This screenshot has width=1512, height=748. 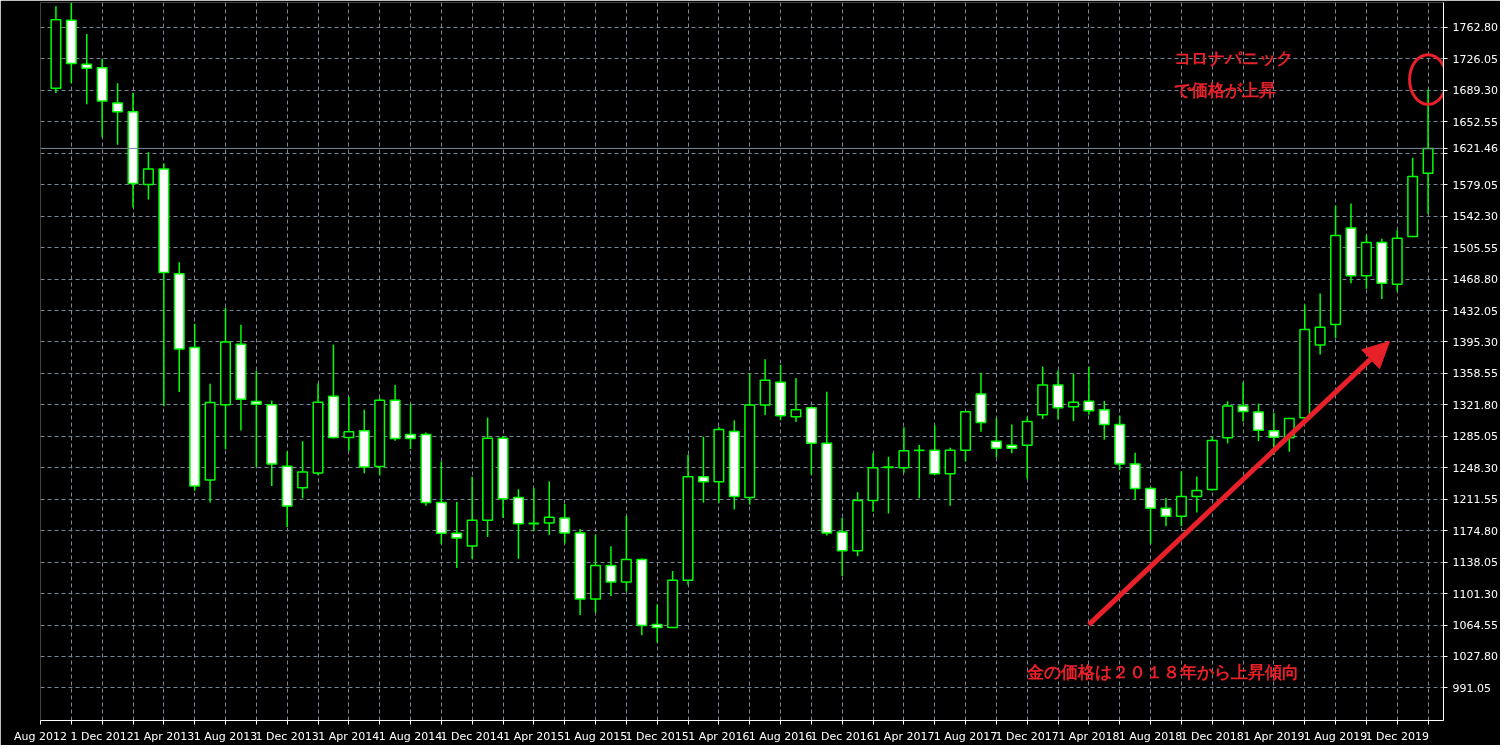 What do you see at coordinates (1163, 671) in the screenshot?
I see `annotation: 金の価格は２０１８年から上昇傾向` at bounding box center [1163, 671].